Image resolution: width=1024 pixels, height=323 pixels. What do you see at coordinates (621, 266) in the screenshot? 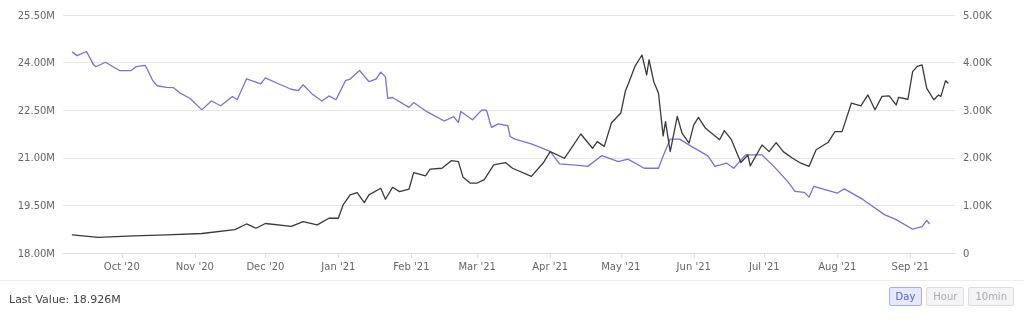
I see `x-tick-label: May '21` at bounding box center [621, 266].